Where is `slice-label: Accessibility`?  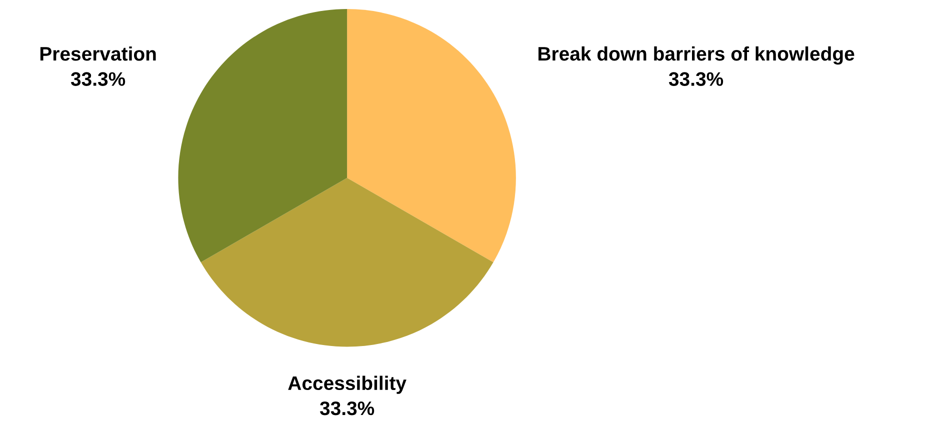
slice-label: Accessibility is located at coordinates (347, 385).